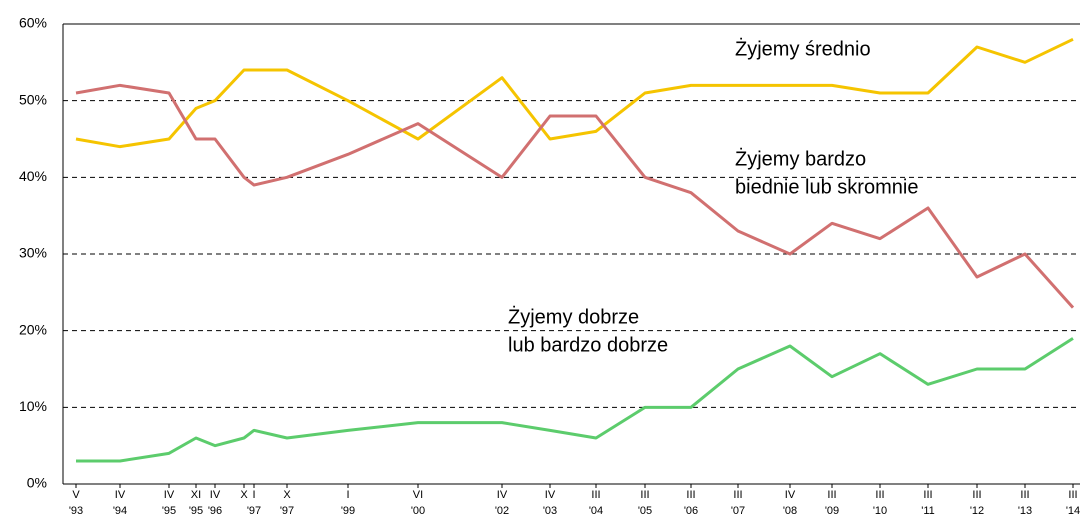  What do you see at coordinates (596, 511) in the screenshot?
I see `x-tick-label: '04` at bounding box center [596, 511].